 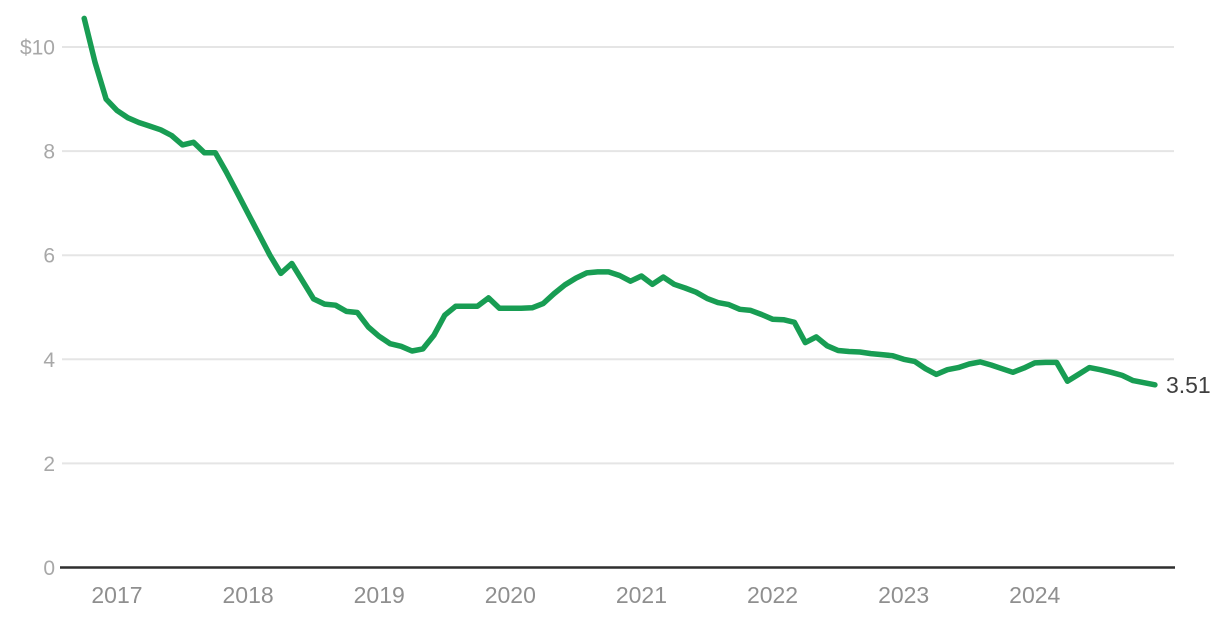 I want to click on x-axis-tick-label: 2017, so click(x=116, y=595).